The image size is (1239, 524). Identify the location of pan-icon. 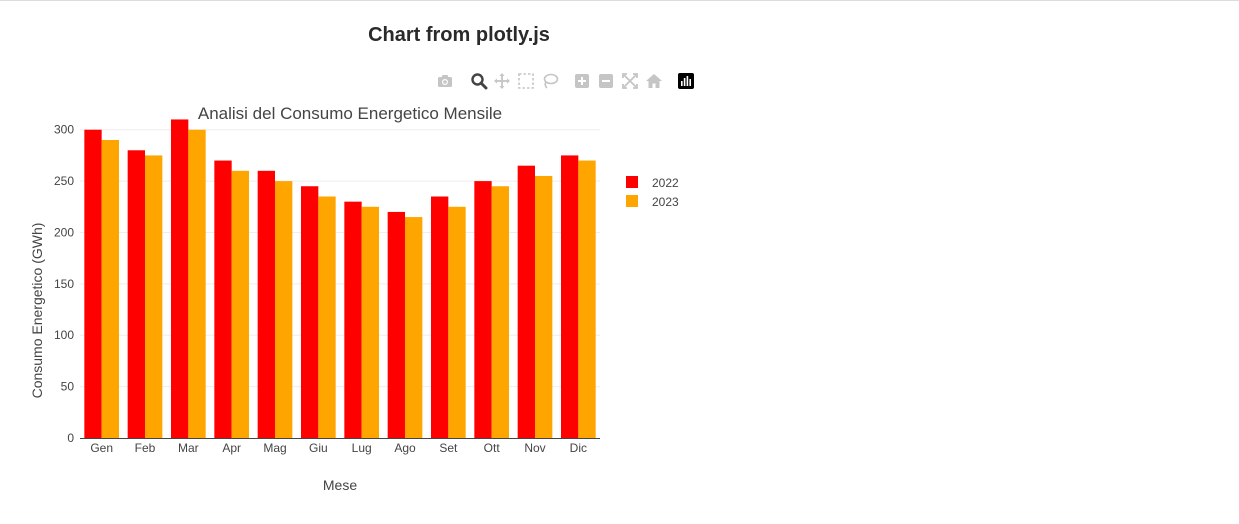
(502, 81).